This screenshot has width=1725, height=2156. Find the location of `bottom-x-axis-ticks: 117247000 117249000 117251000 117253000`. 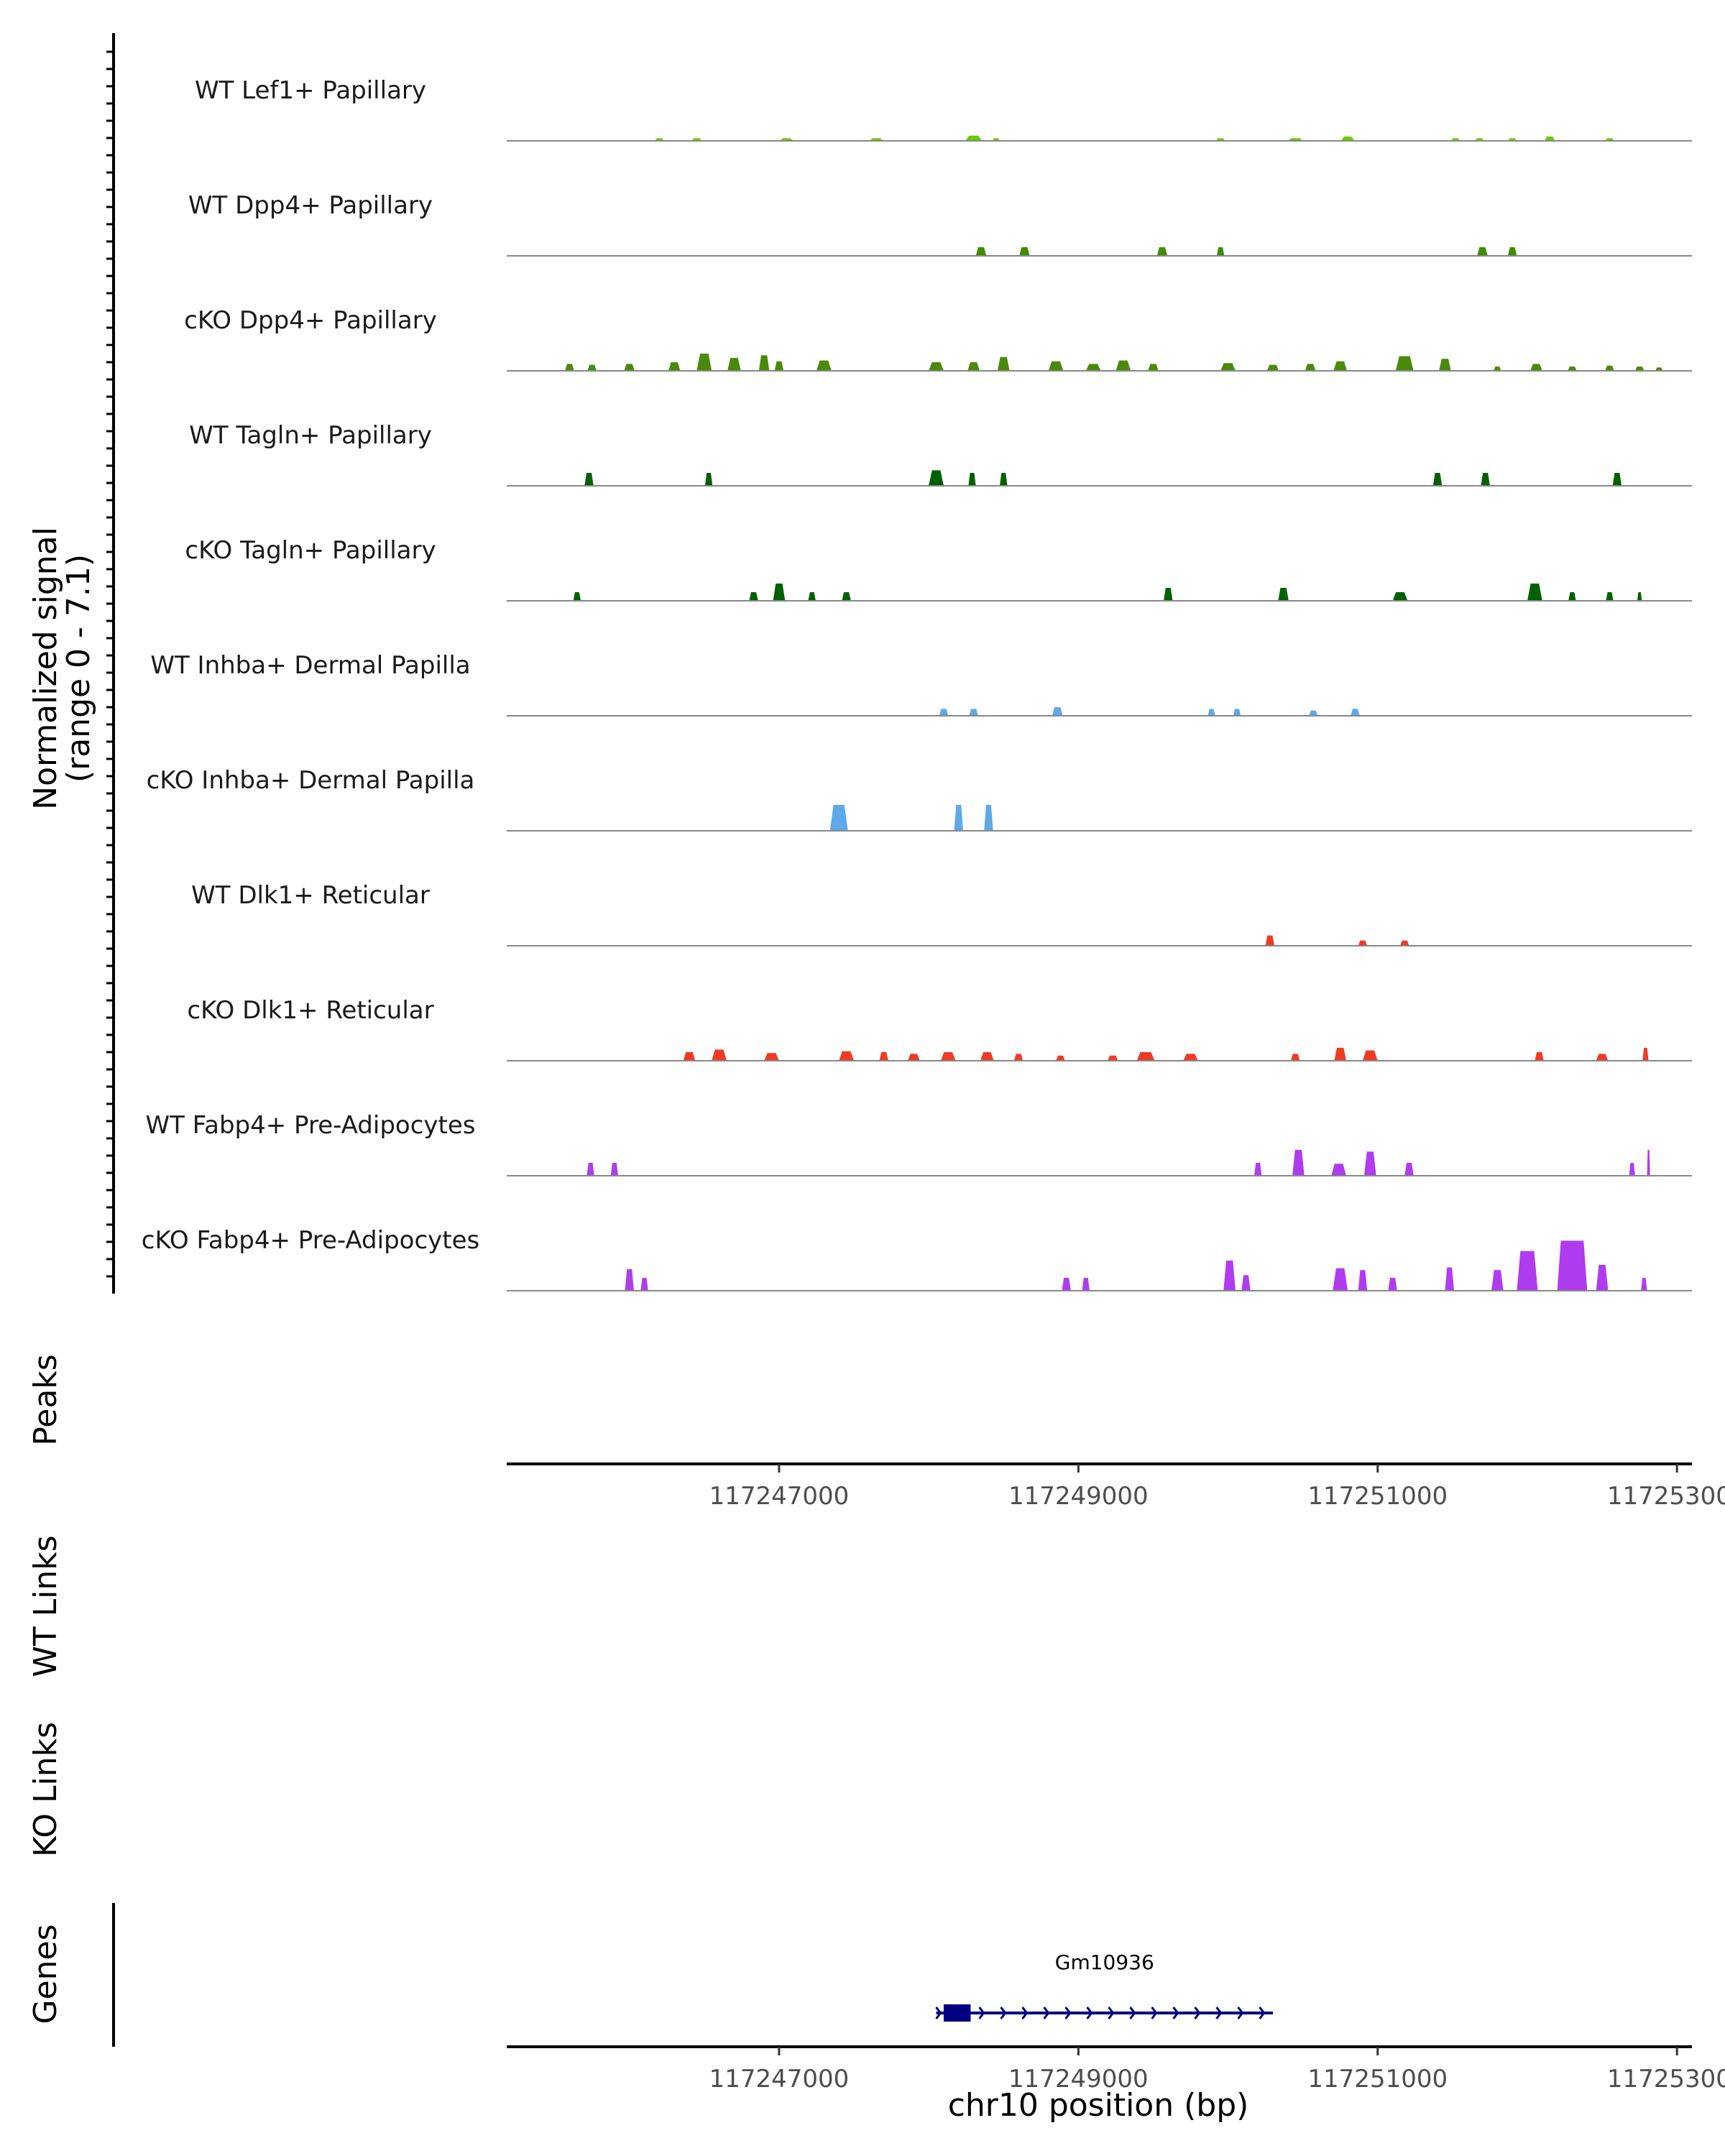

bottom-x-axis-ticks: 117247000 117249000 117251000 117253000 is located at coordinates (1217, 2070).